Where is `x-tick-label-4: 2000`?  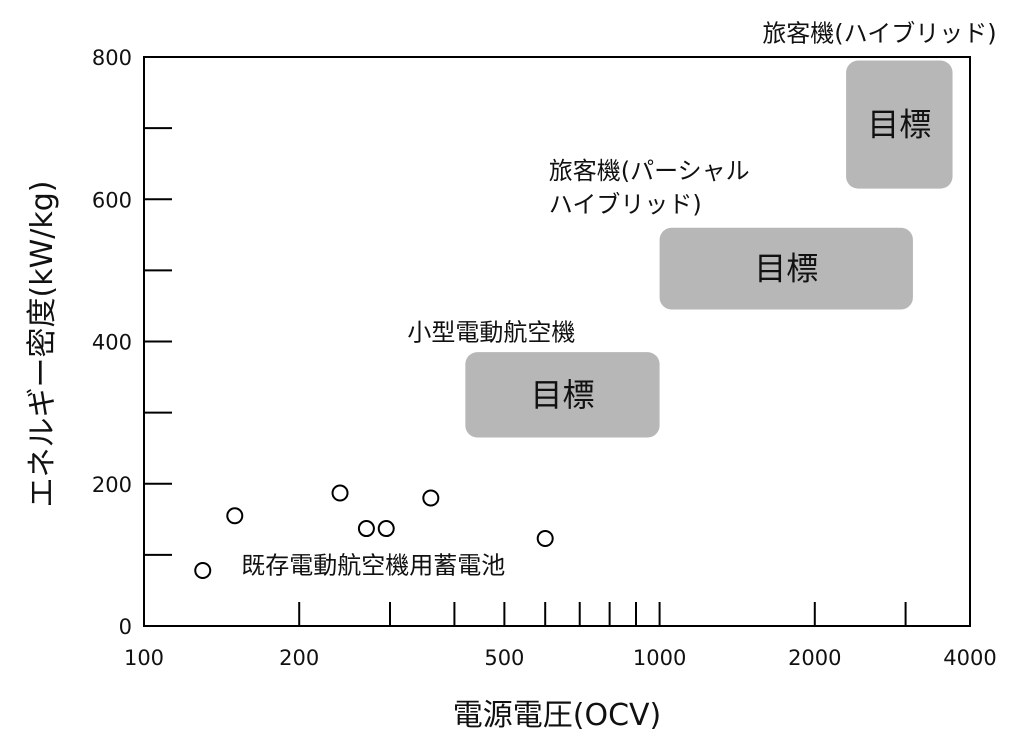
x-tick-label-4: 2000 is located at coordinates (814, 658).